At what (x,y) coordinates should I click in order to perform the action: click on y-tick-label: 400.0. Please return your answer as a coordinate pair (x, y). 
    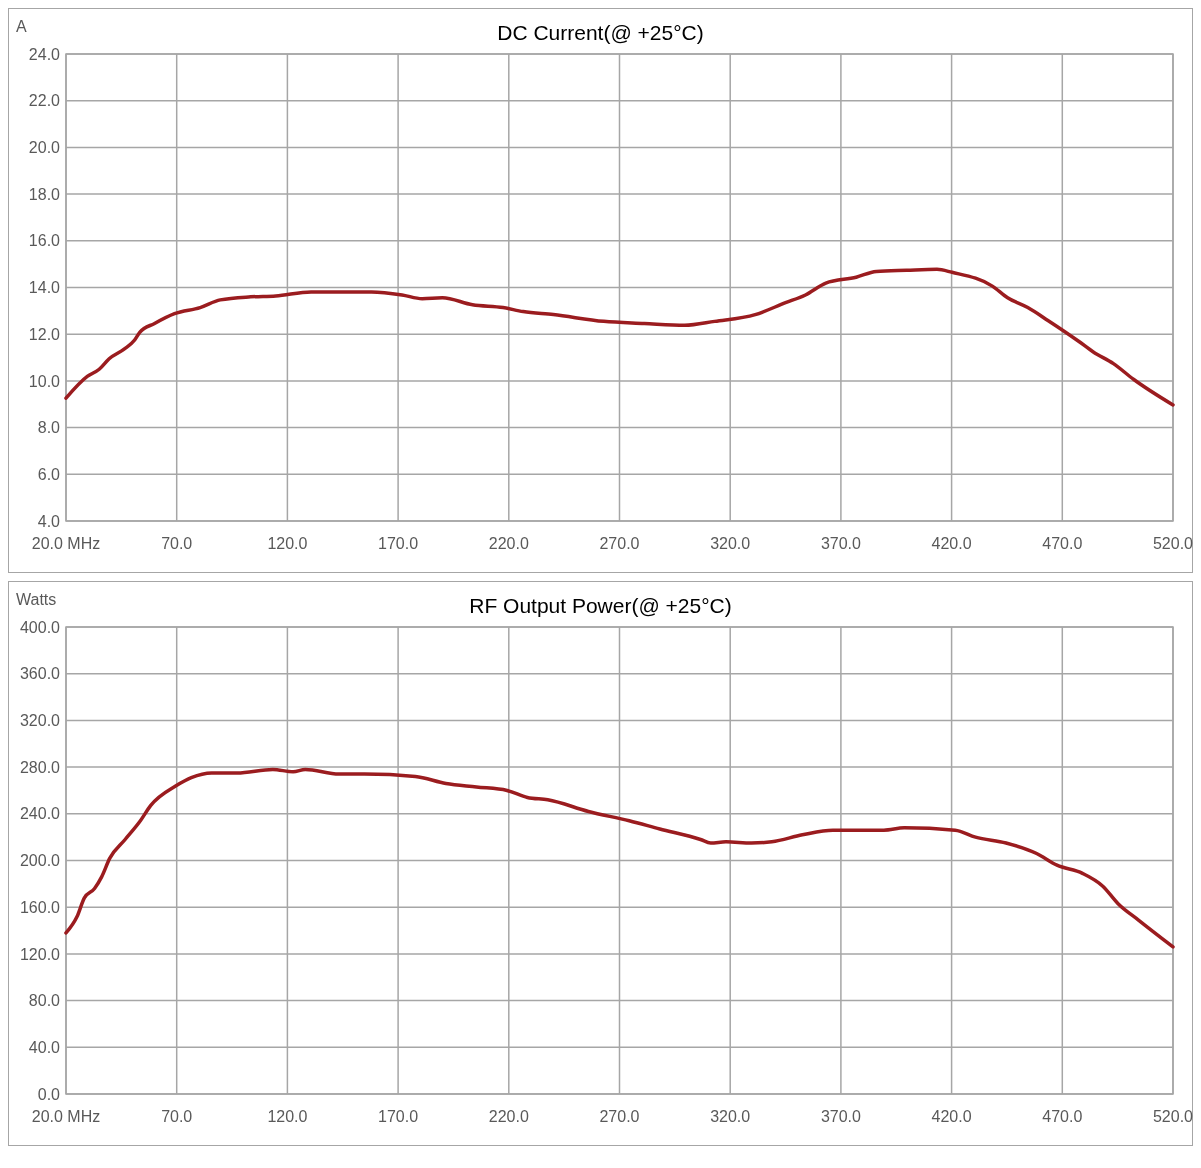
    Looking at the image, I should click on (40, 627).